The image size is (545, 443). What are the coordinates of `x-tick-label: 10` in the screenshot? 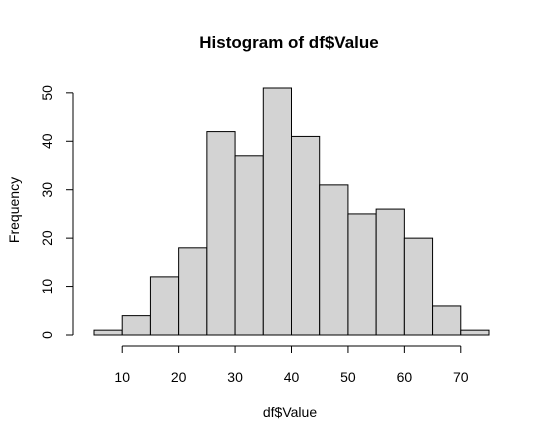 It's located at (122, 377).